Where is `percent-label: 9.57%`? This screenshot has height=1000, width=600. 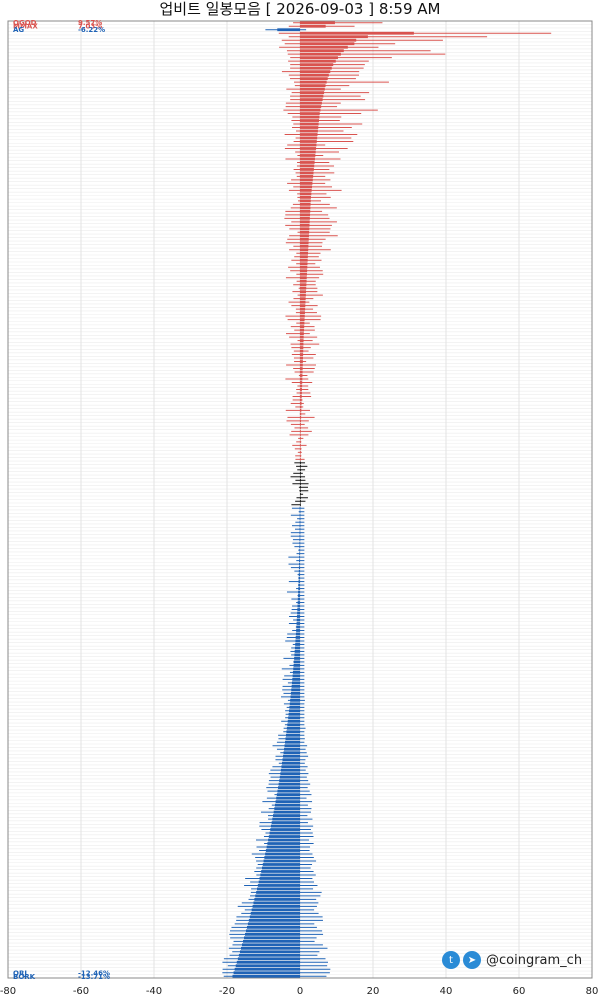 percent-label: 9.57% is located at coordinates (90, 23).